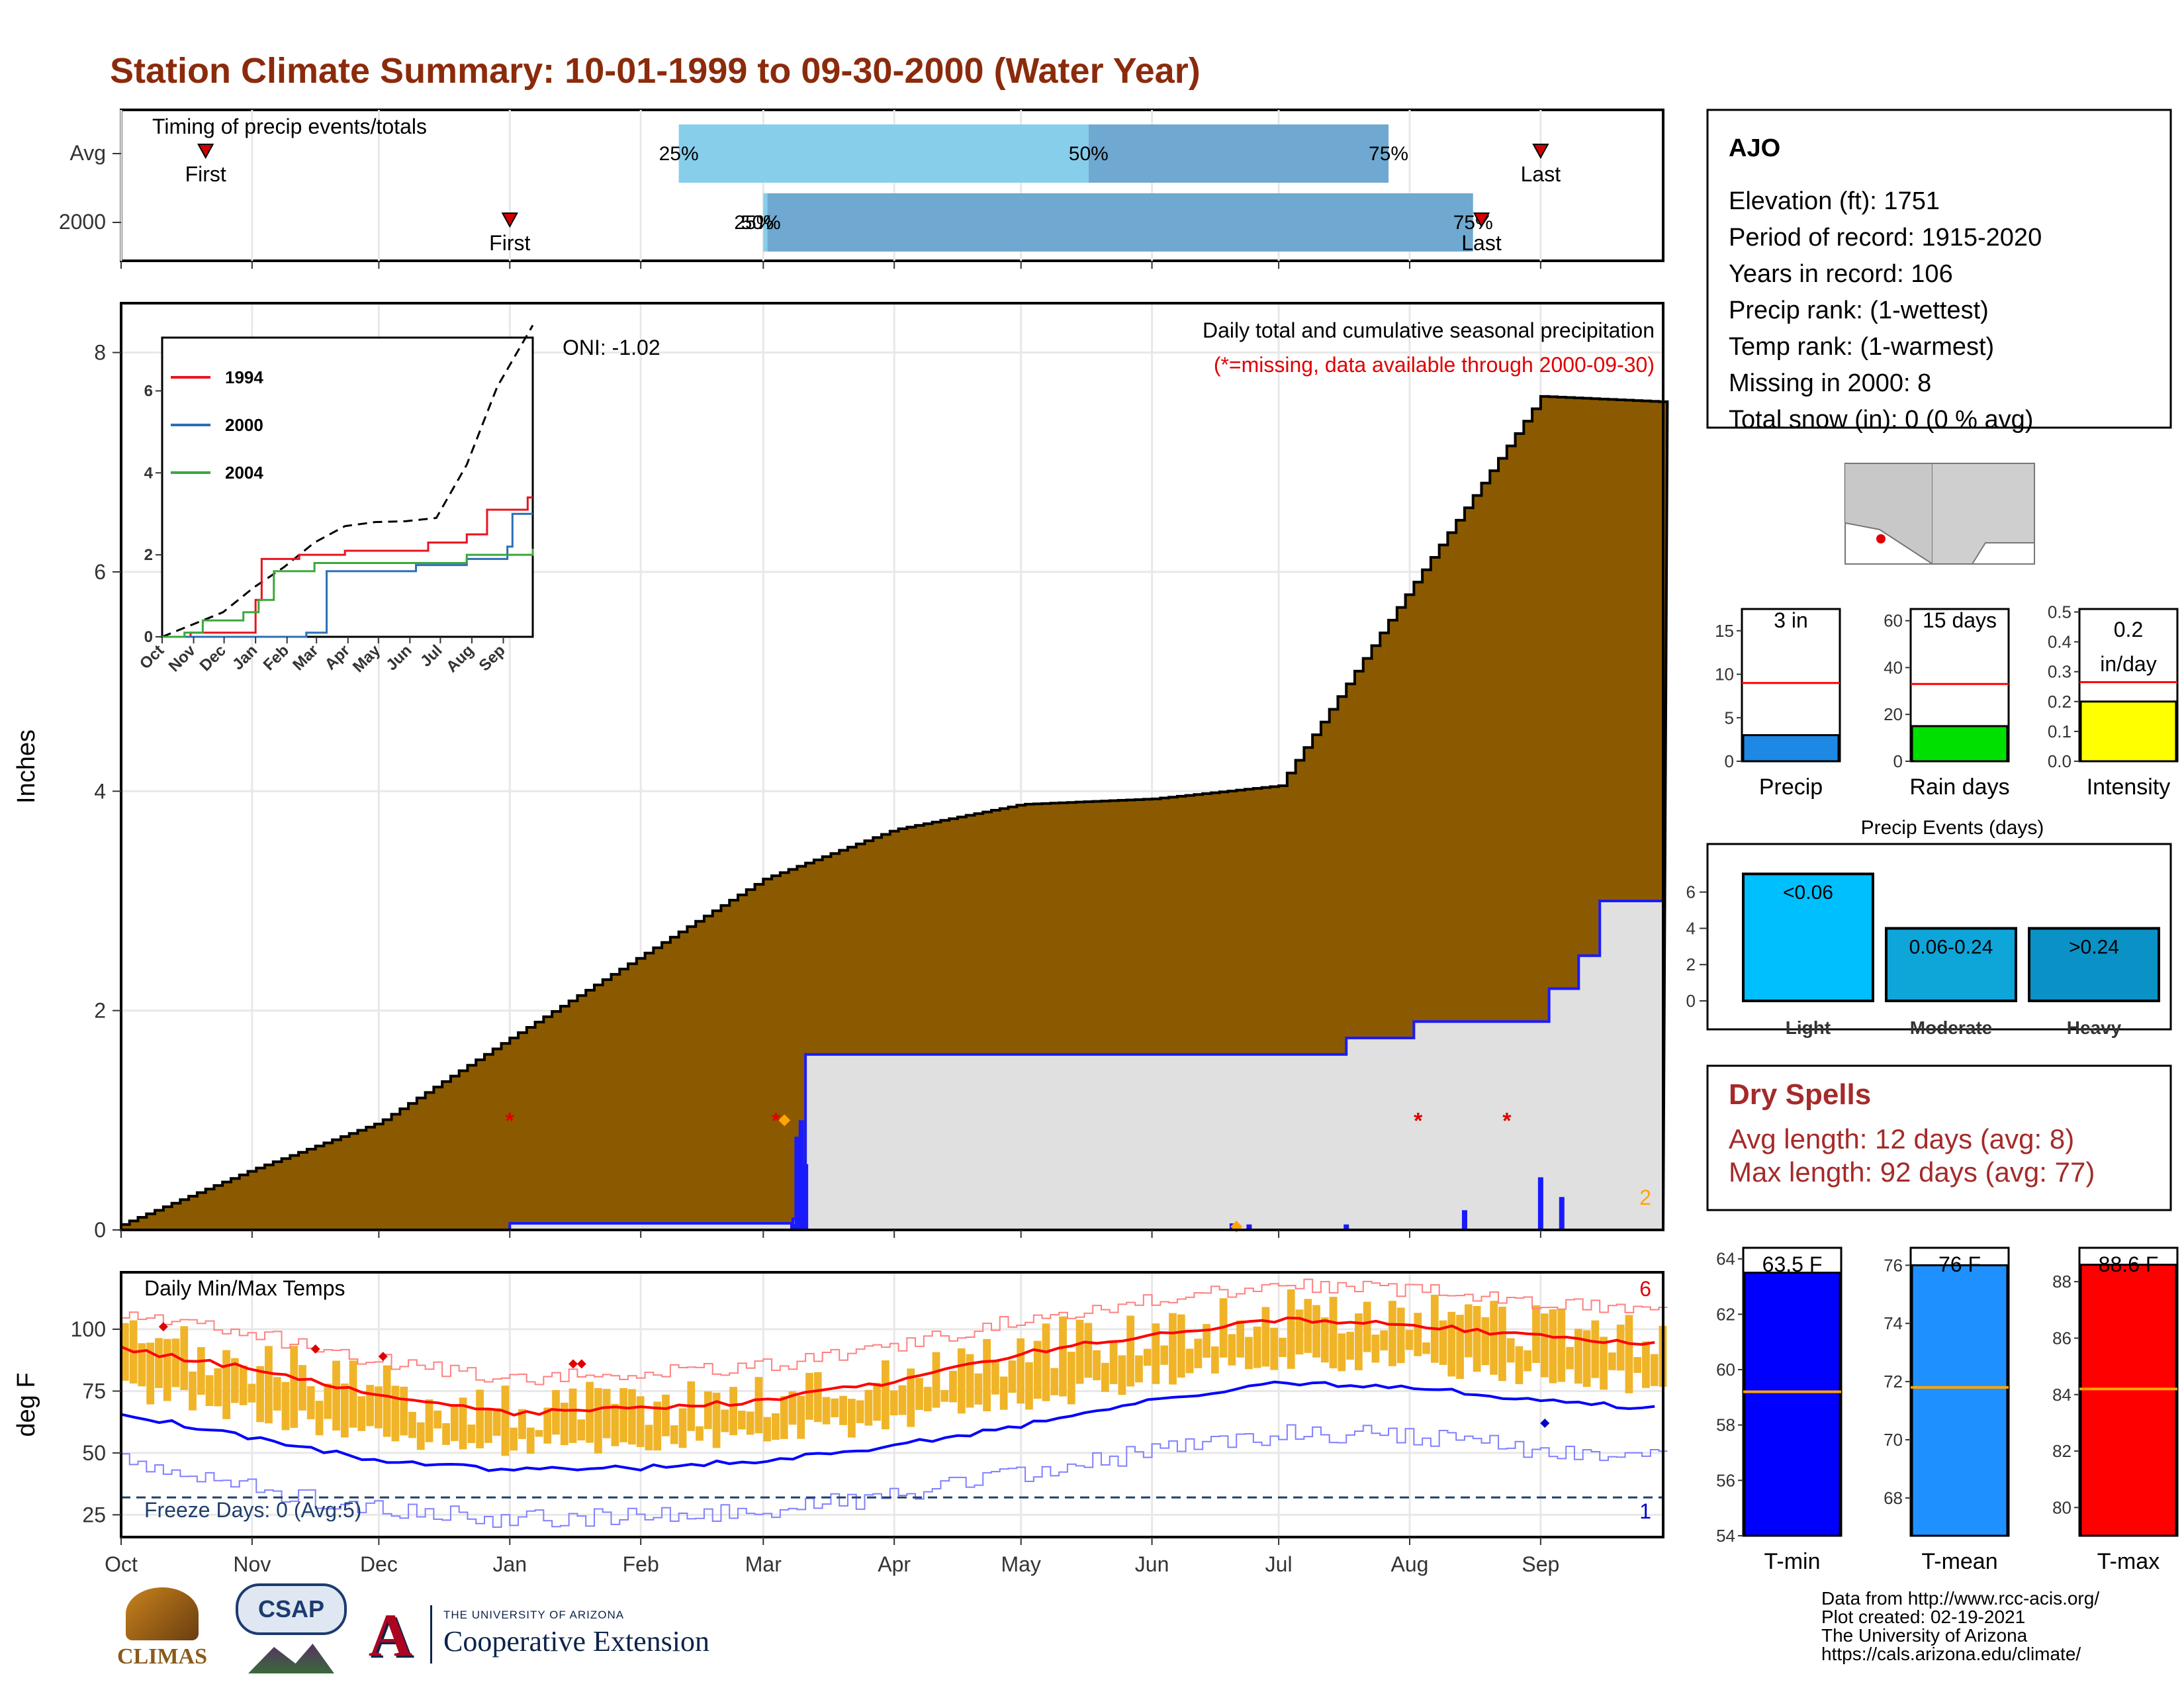  Describe the element at coordinates (26, 766) in the screenshot. I see `precip-ylabel: Inches` at that location.